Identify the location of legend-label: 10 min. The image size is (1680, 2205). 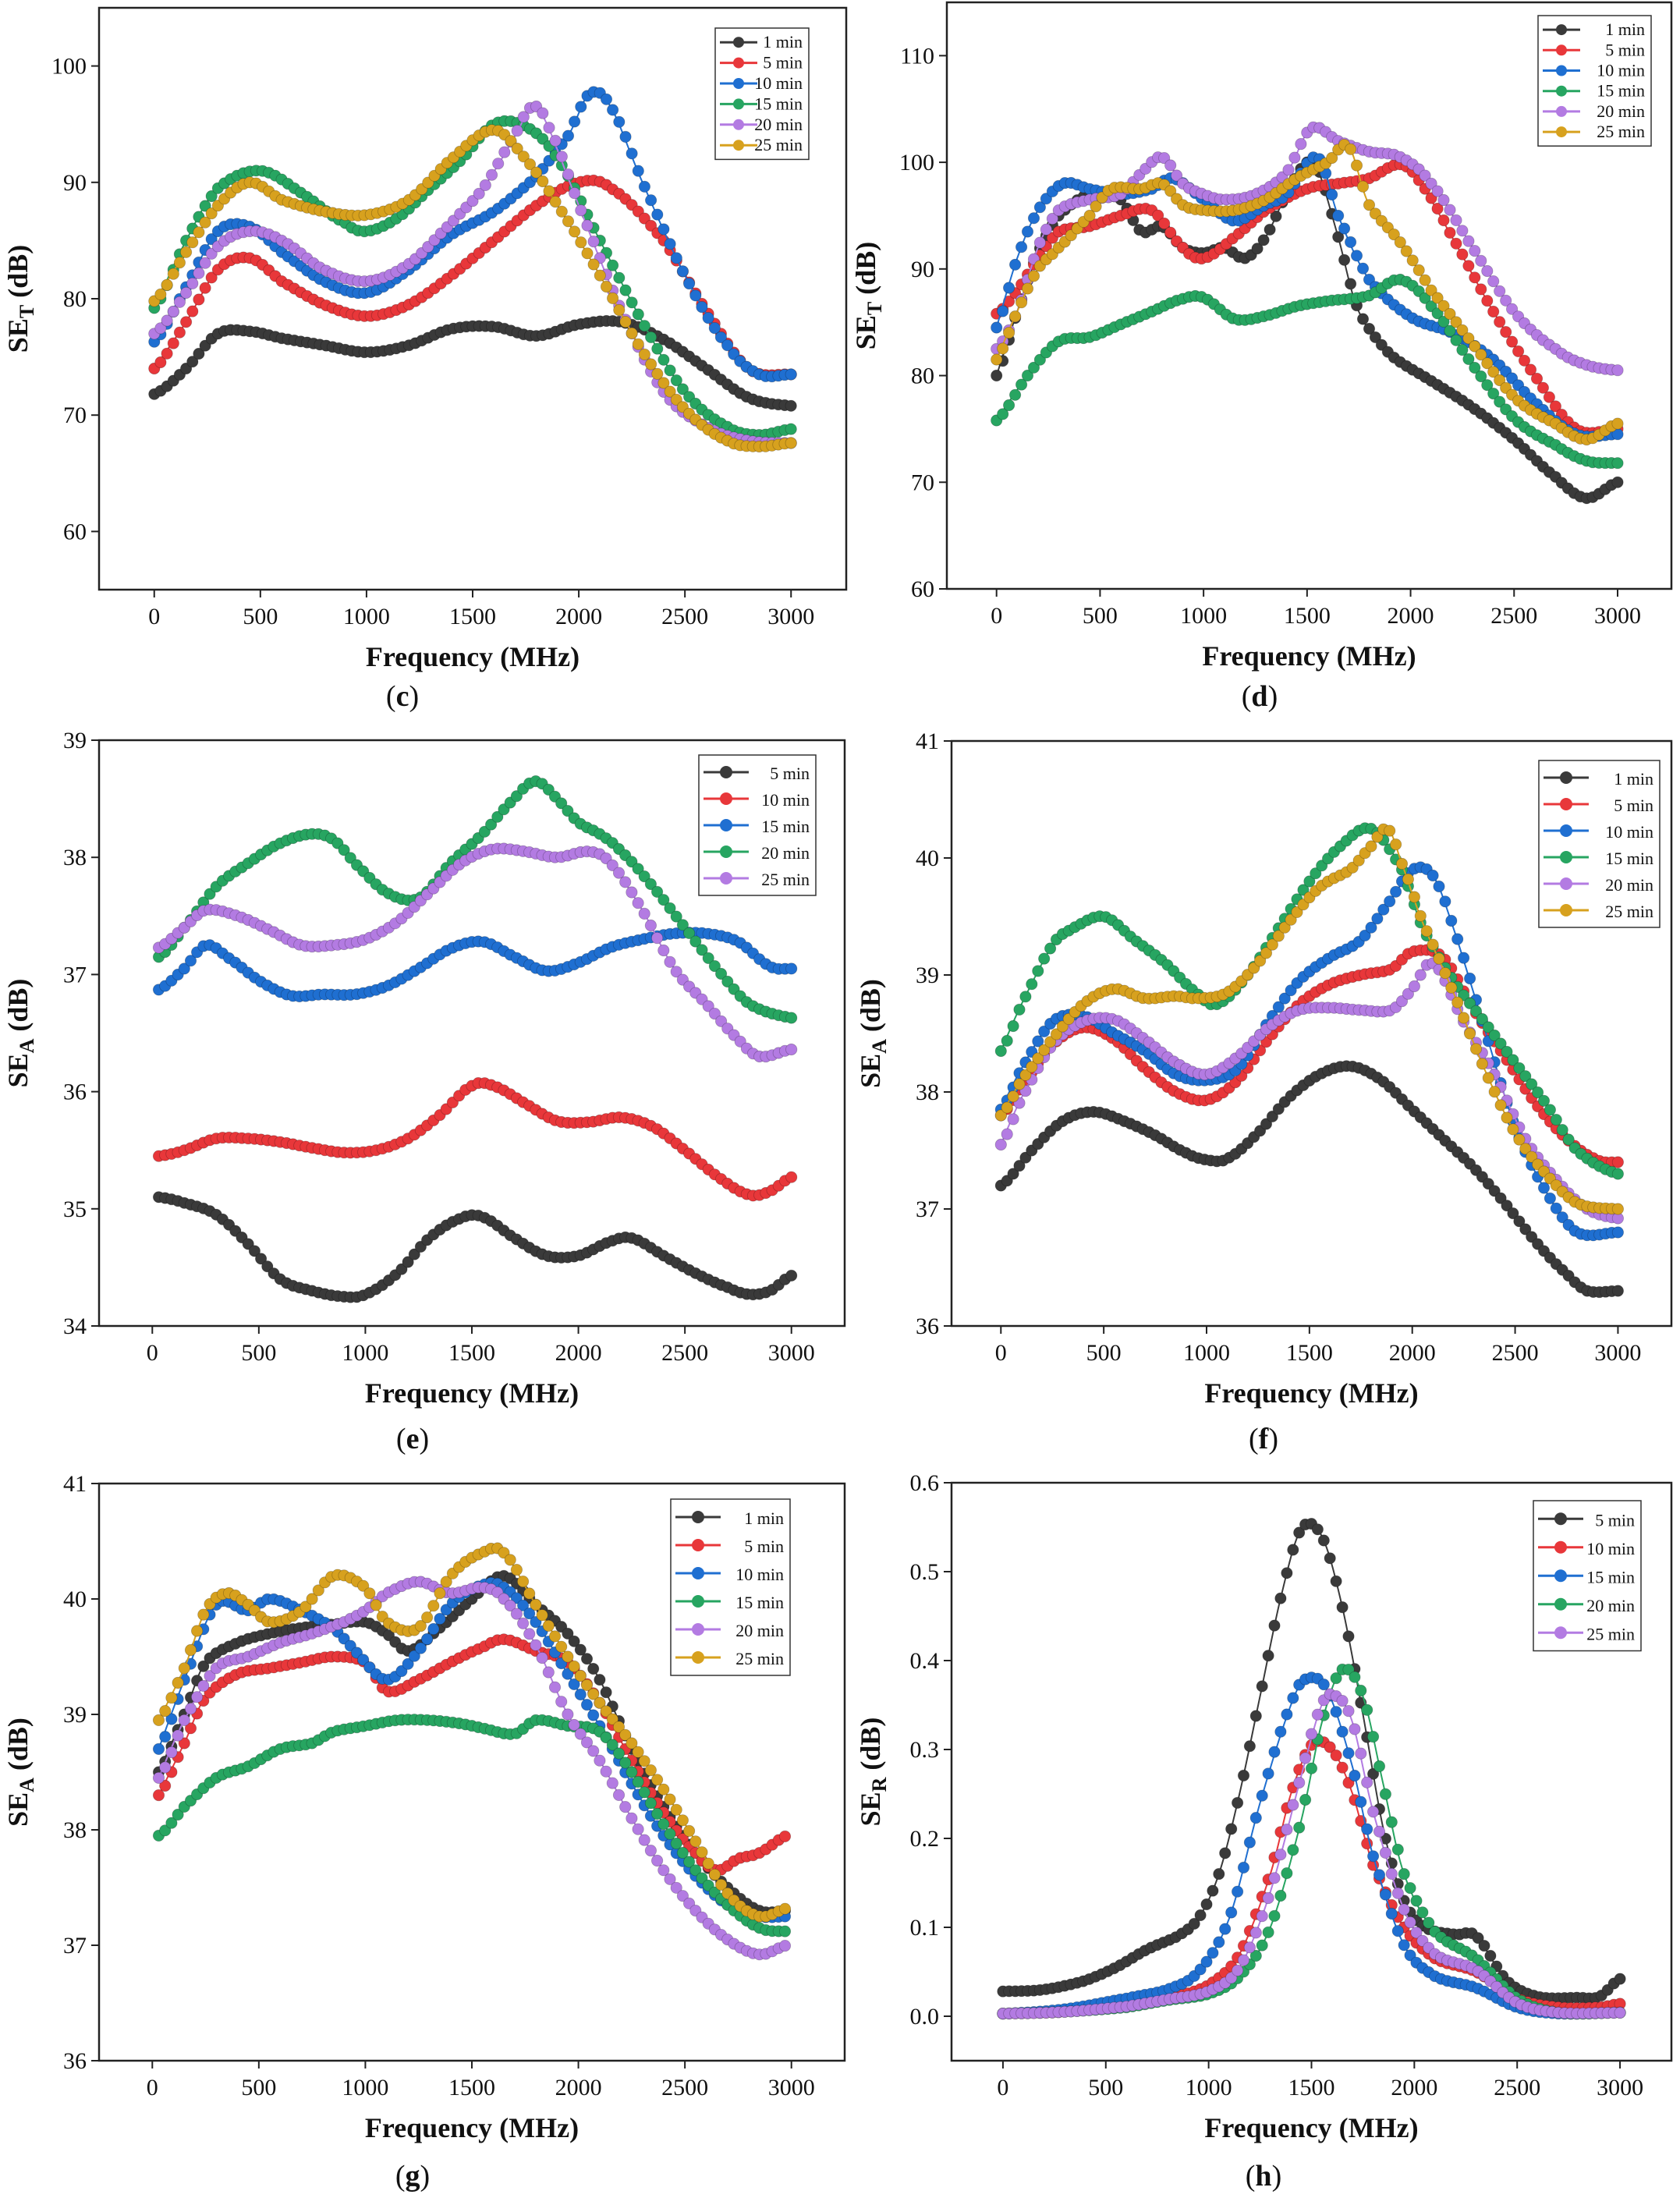
(786, 800).